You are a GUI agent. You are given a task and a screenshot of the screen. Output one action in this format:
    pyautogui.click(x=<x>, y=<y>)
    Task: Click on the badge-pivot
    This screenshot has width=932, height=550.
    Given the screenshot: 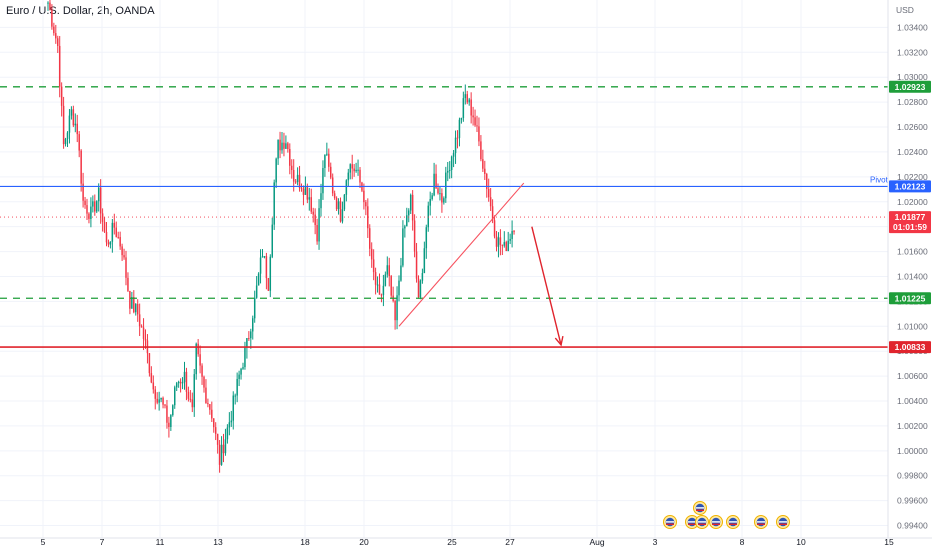 What is the action you would take?
    pyautogui.click(x=910, y=186)
    